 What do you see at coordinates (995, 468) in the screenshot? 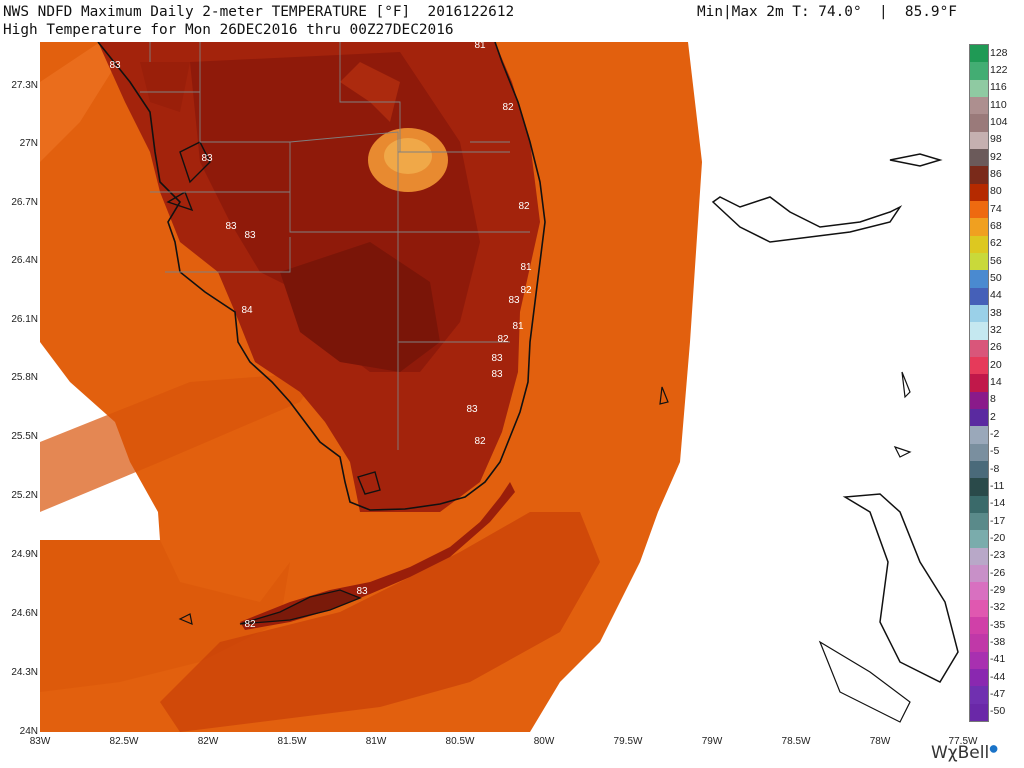
I see `legend-label: -8` at bounding box center [995, 468].